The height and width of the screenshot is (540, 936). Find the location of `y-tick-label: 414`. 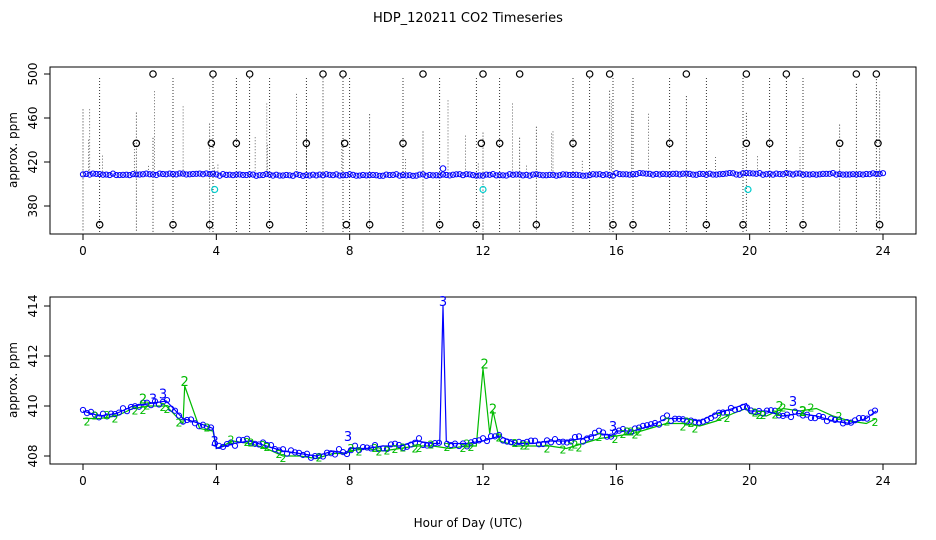

y-tick-label: 414 is located at coordinates (33, 306).